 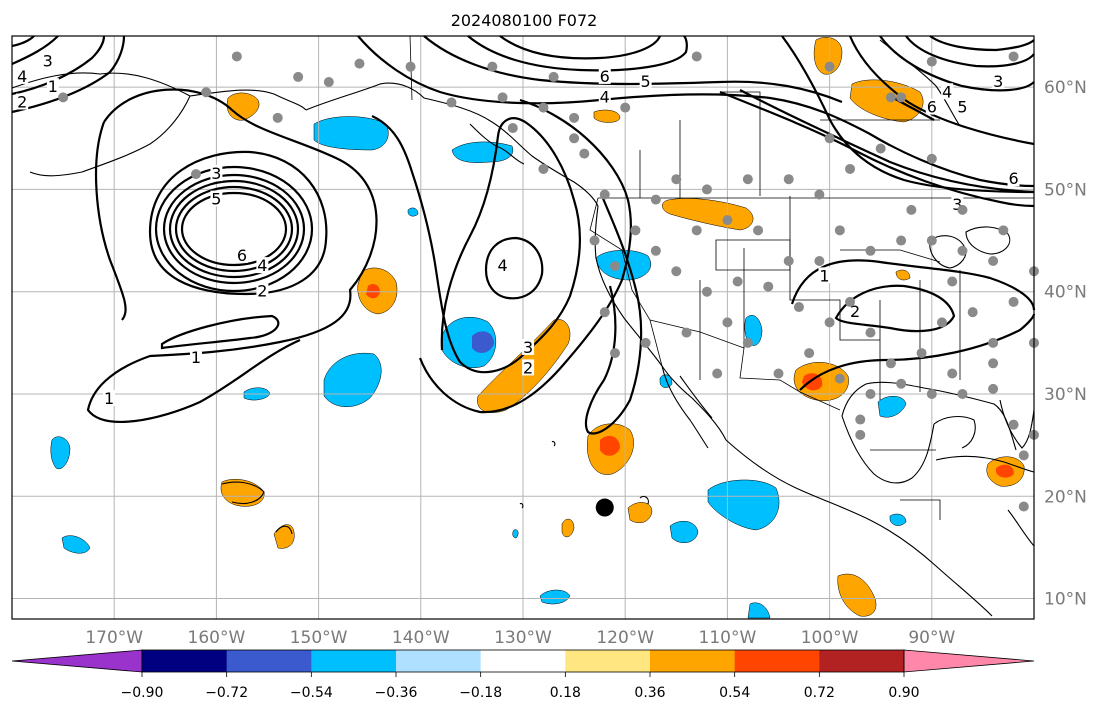 What do you see at coordinates (649, 693) in the screenshot?
I see `colorbar-tick-label: 0.36` at bounding box center [649, 693].